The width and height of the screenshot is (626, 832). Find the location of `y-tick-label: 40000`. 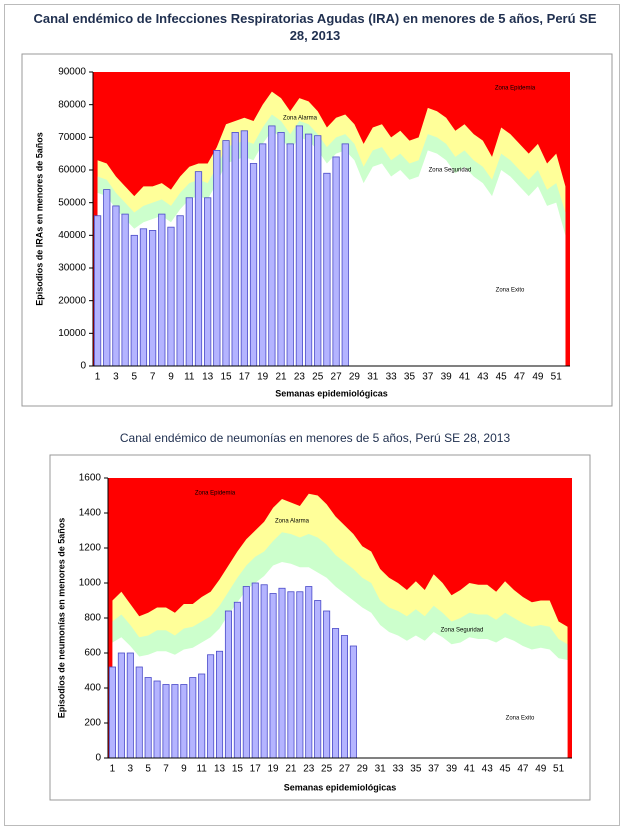

y-tick-label: 40000 is located at coordinates (72, 235).